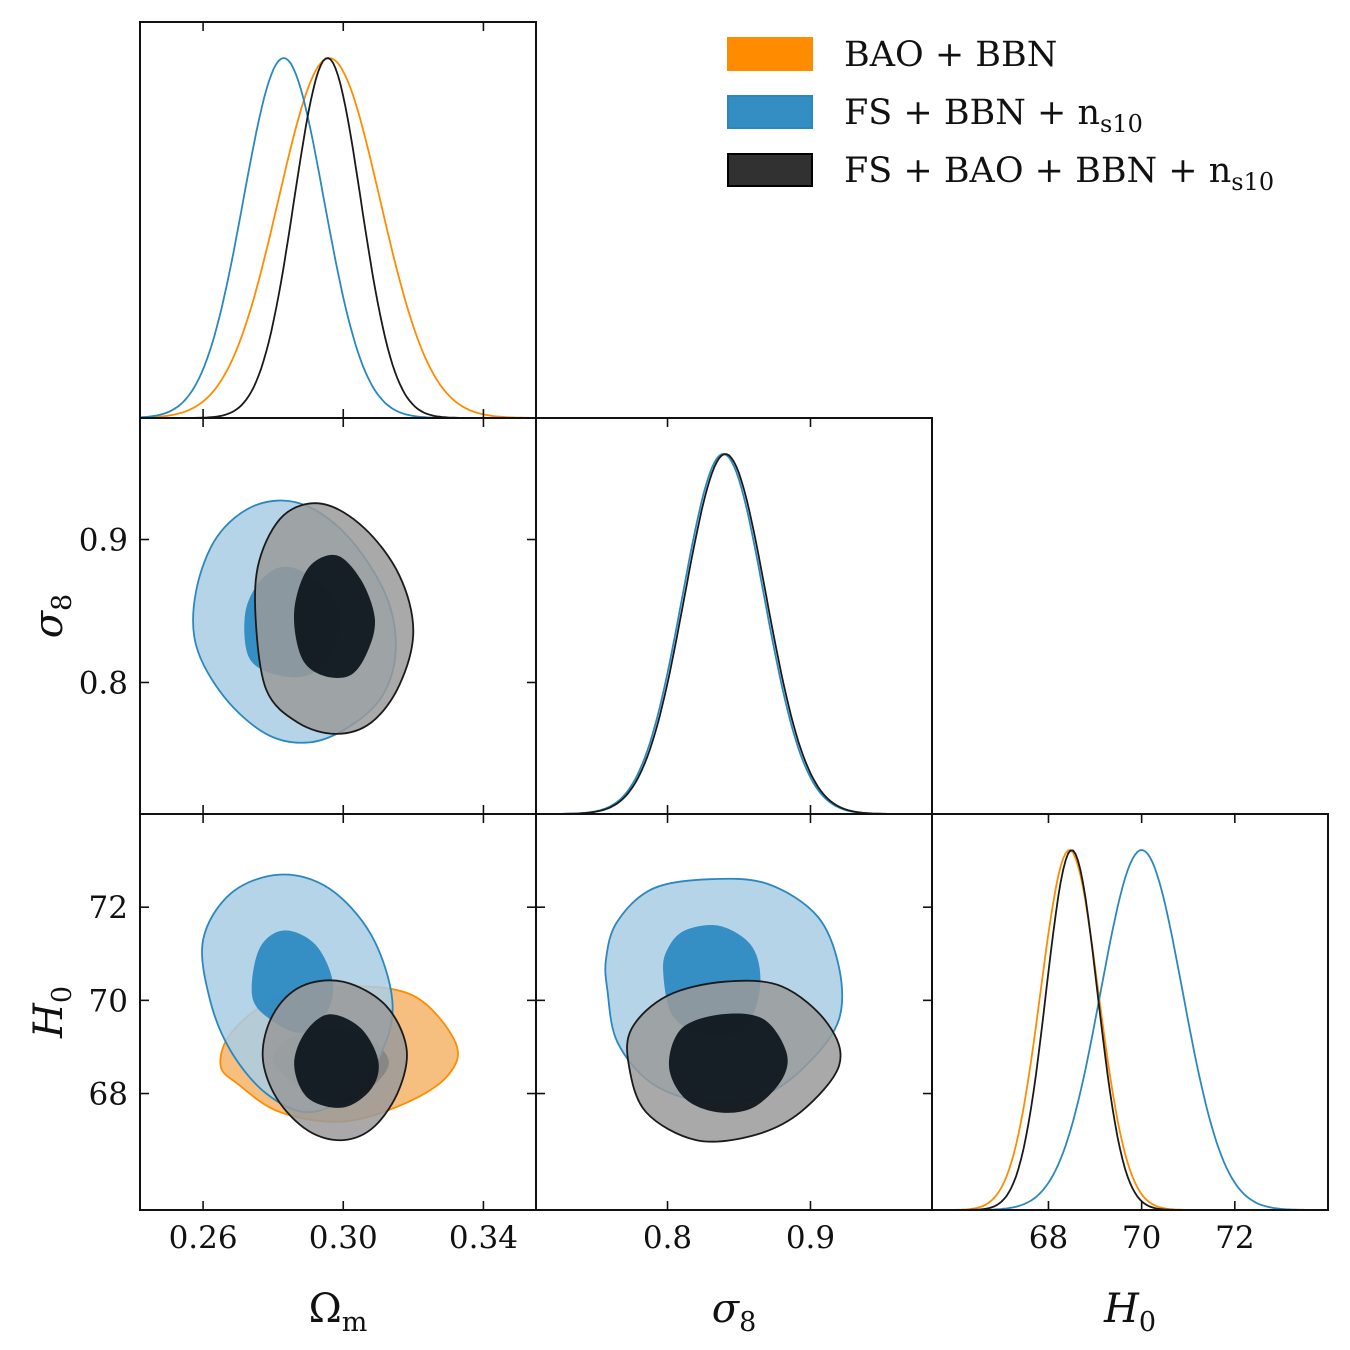 The image size is (1350, 1350). Describe the element at coordinates (52, 1012) in the screenshot. I see `yaxis-title-H0: H0` at that location.